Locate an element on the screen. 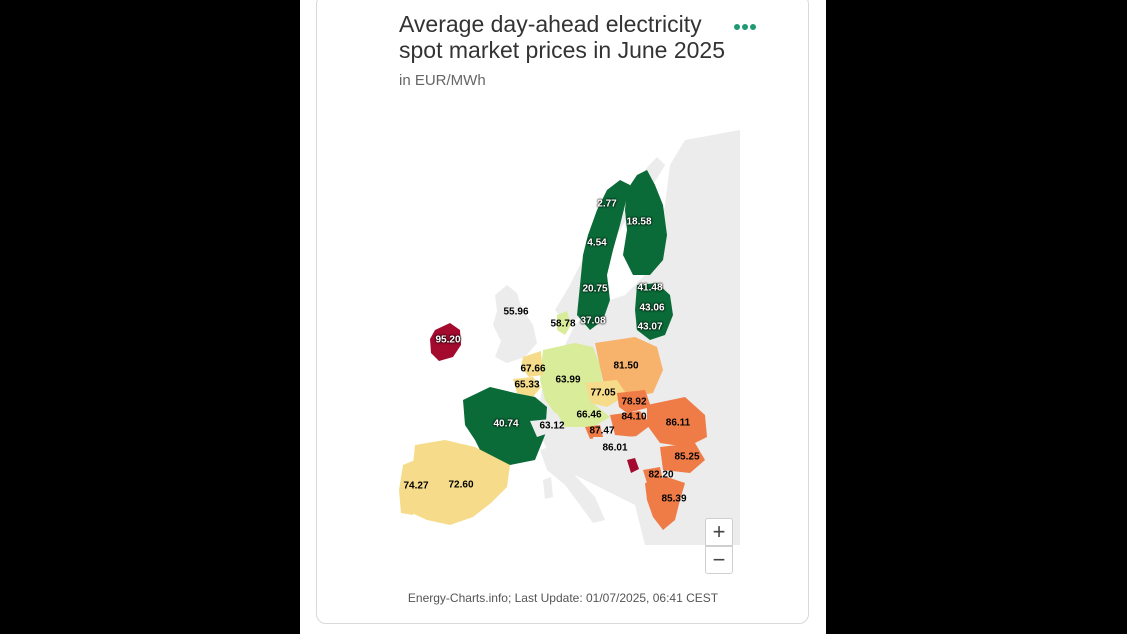 This screenshot has height=634, width=1127. price-label-se4: 37.08 is located at coordinates (593, 321).